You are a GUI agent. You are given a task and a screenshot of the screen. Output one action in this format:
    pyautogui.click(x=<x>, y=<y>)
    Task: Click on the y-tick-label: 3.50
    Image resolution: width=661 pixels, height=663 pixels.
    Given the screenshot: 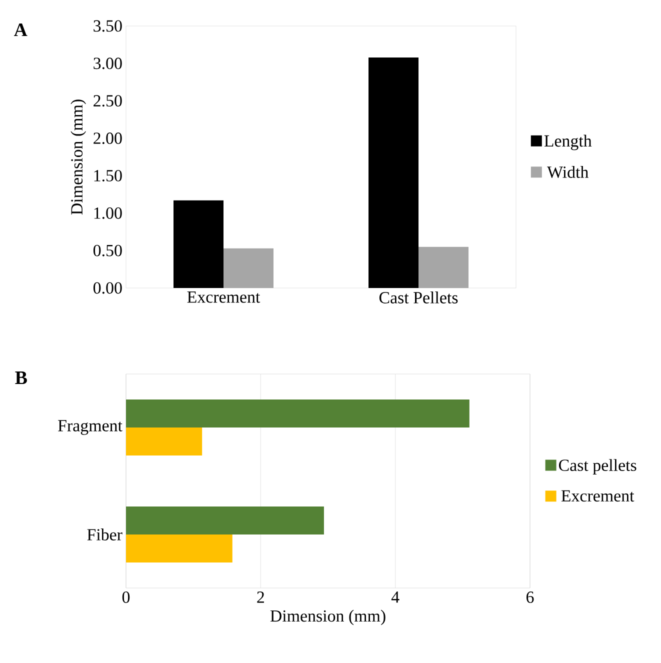 What is the action you would take?
    pyautogui.click(x=108, y=26)
    